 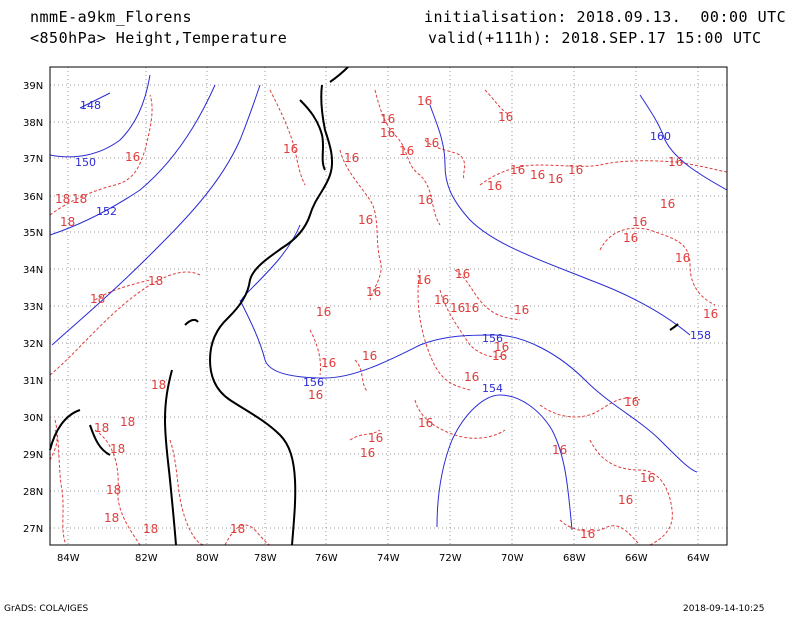 What do you see at coordinates (512, 558) in the screenshot?
I see `svg-text: 70W` at bounding box center [512, 558].